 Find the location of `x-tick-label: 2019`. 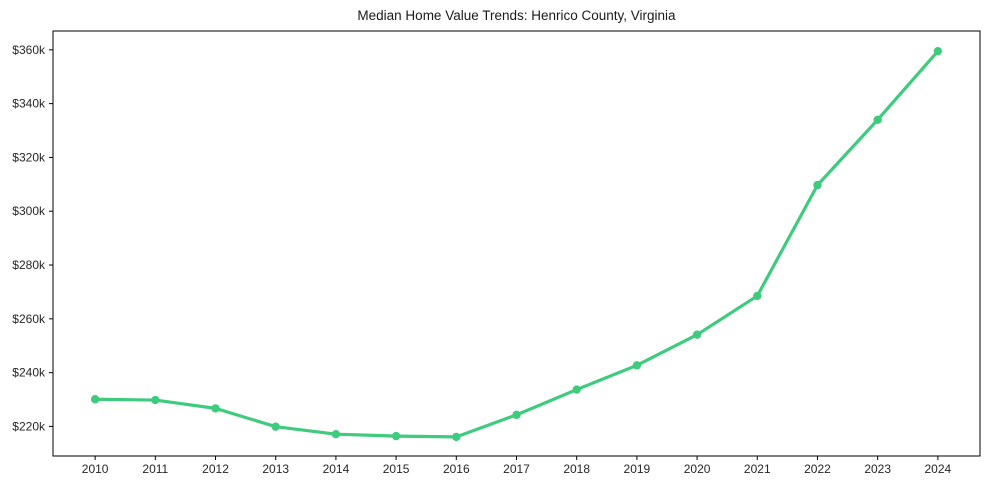

x-tick-label: 2019 is located at coordinates (637, 469).